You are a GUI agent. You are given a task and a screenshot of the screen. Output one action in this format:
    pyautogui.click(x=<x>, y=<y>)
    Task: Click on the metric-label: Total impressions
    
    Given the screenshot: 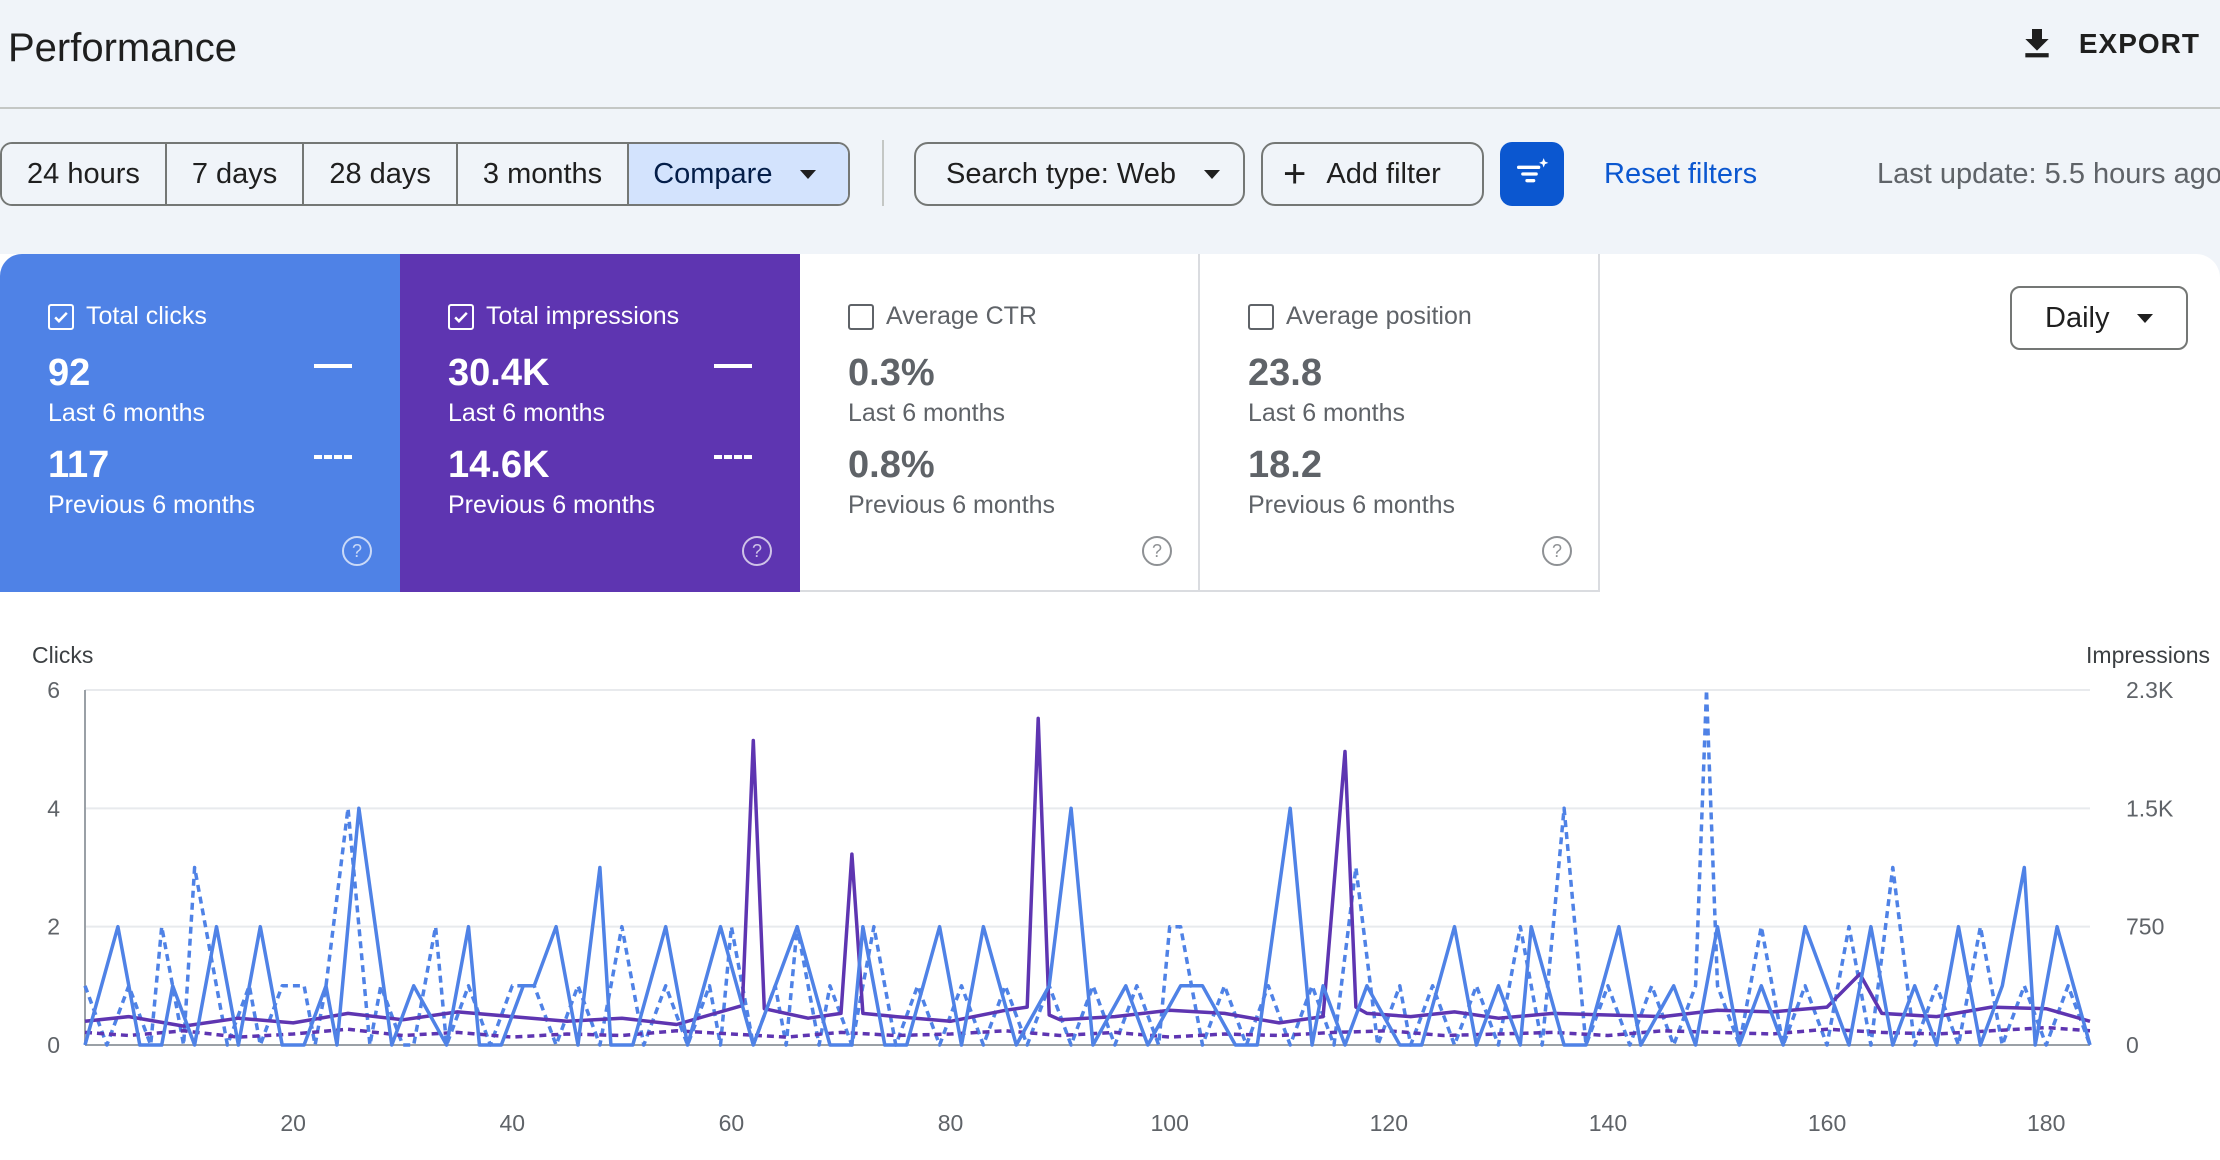 What is the action you would take?
    pyautogui.click(x=563, y=316)
    